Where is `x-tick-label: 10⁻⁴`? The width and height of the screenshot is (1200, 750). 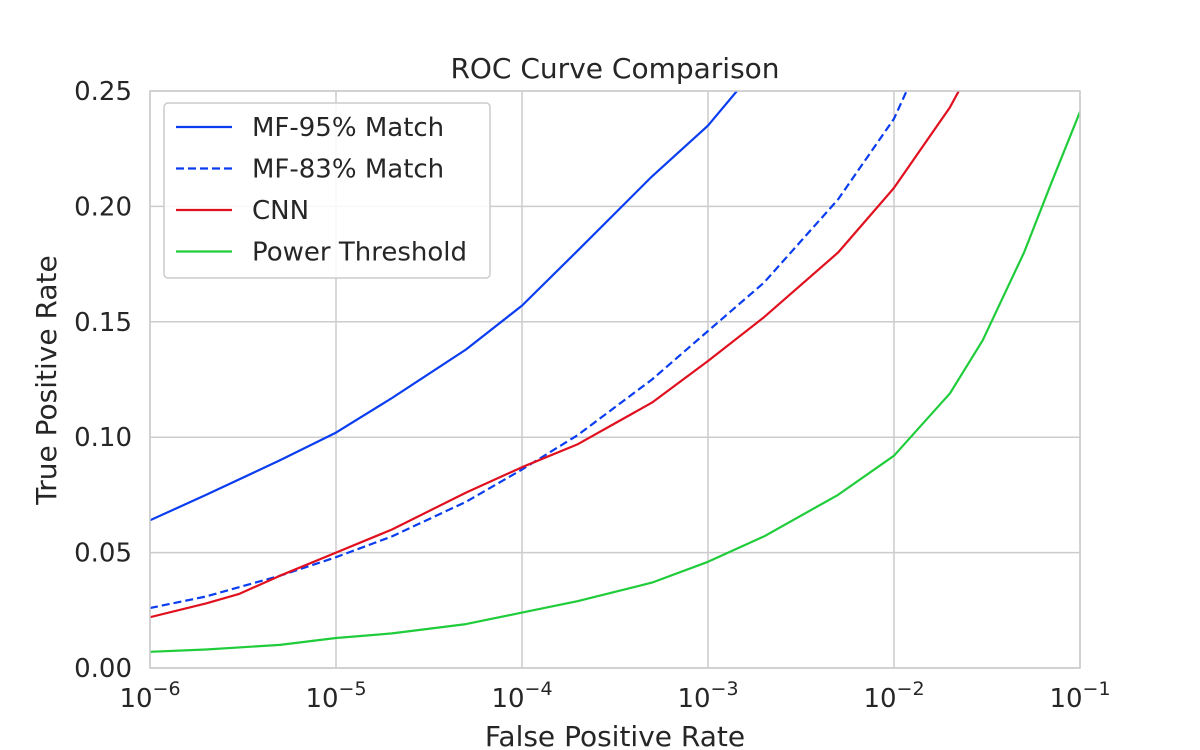
x-tick-label: 10⁻⁴ is located at coordinates (521, 696).